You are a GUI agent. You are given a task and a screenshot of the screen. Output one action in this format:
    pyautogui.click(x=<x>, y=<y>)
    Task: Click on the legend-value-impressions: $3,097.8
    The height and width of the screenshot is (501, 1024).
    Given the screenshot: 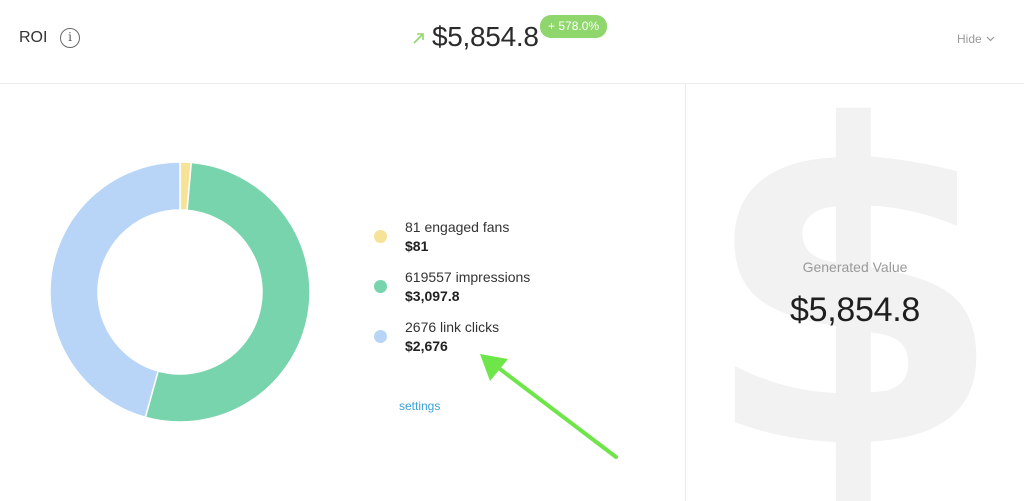 What is the action you would take?
    pyautogui.click(x=432, y=296)
    